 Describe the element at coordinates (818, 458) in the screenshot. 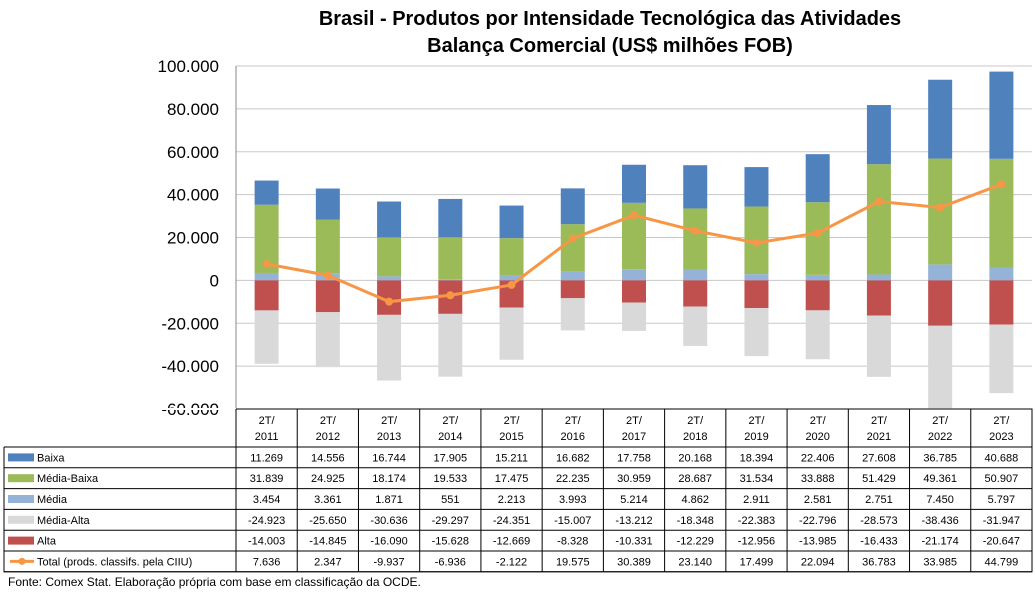

I see `data-table-cell: 22.406` at that location.